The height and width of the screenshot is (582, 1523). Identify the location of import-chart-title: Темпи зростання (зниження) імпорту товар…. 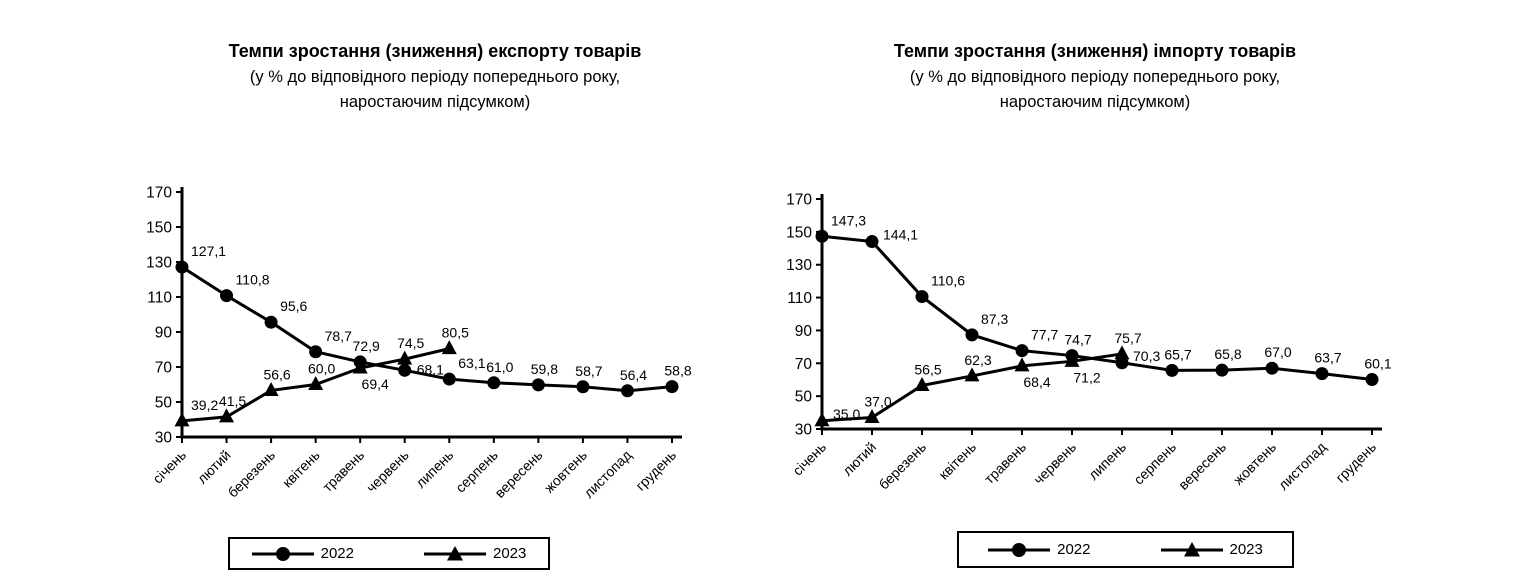
(1095, 51).